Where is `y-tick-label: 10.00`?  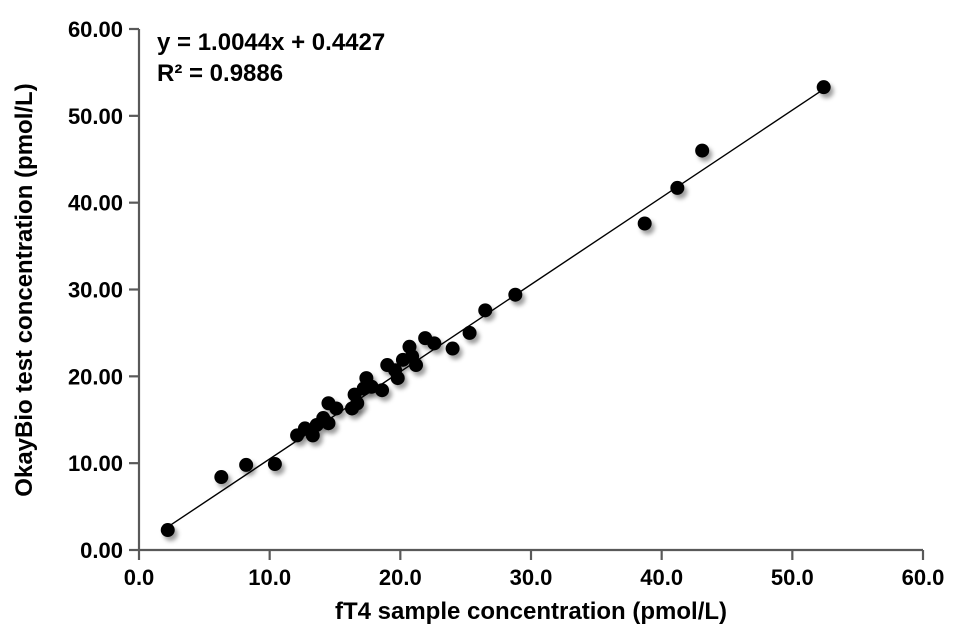 y-tick-label: 10.00 is located at coordinates (95, 463).